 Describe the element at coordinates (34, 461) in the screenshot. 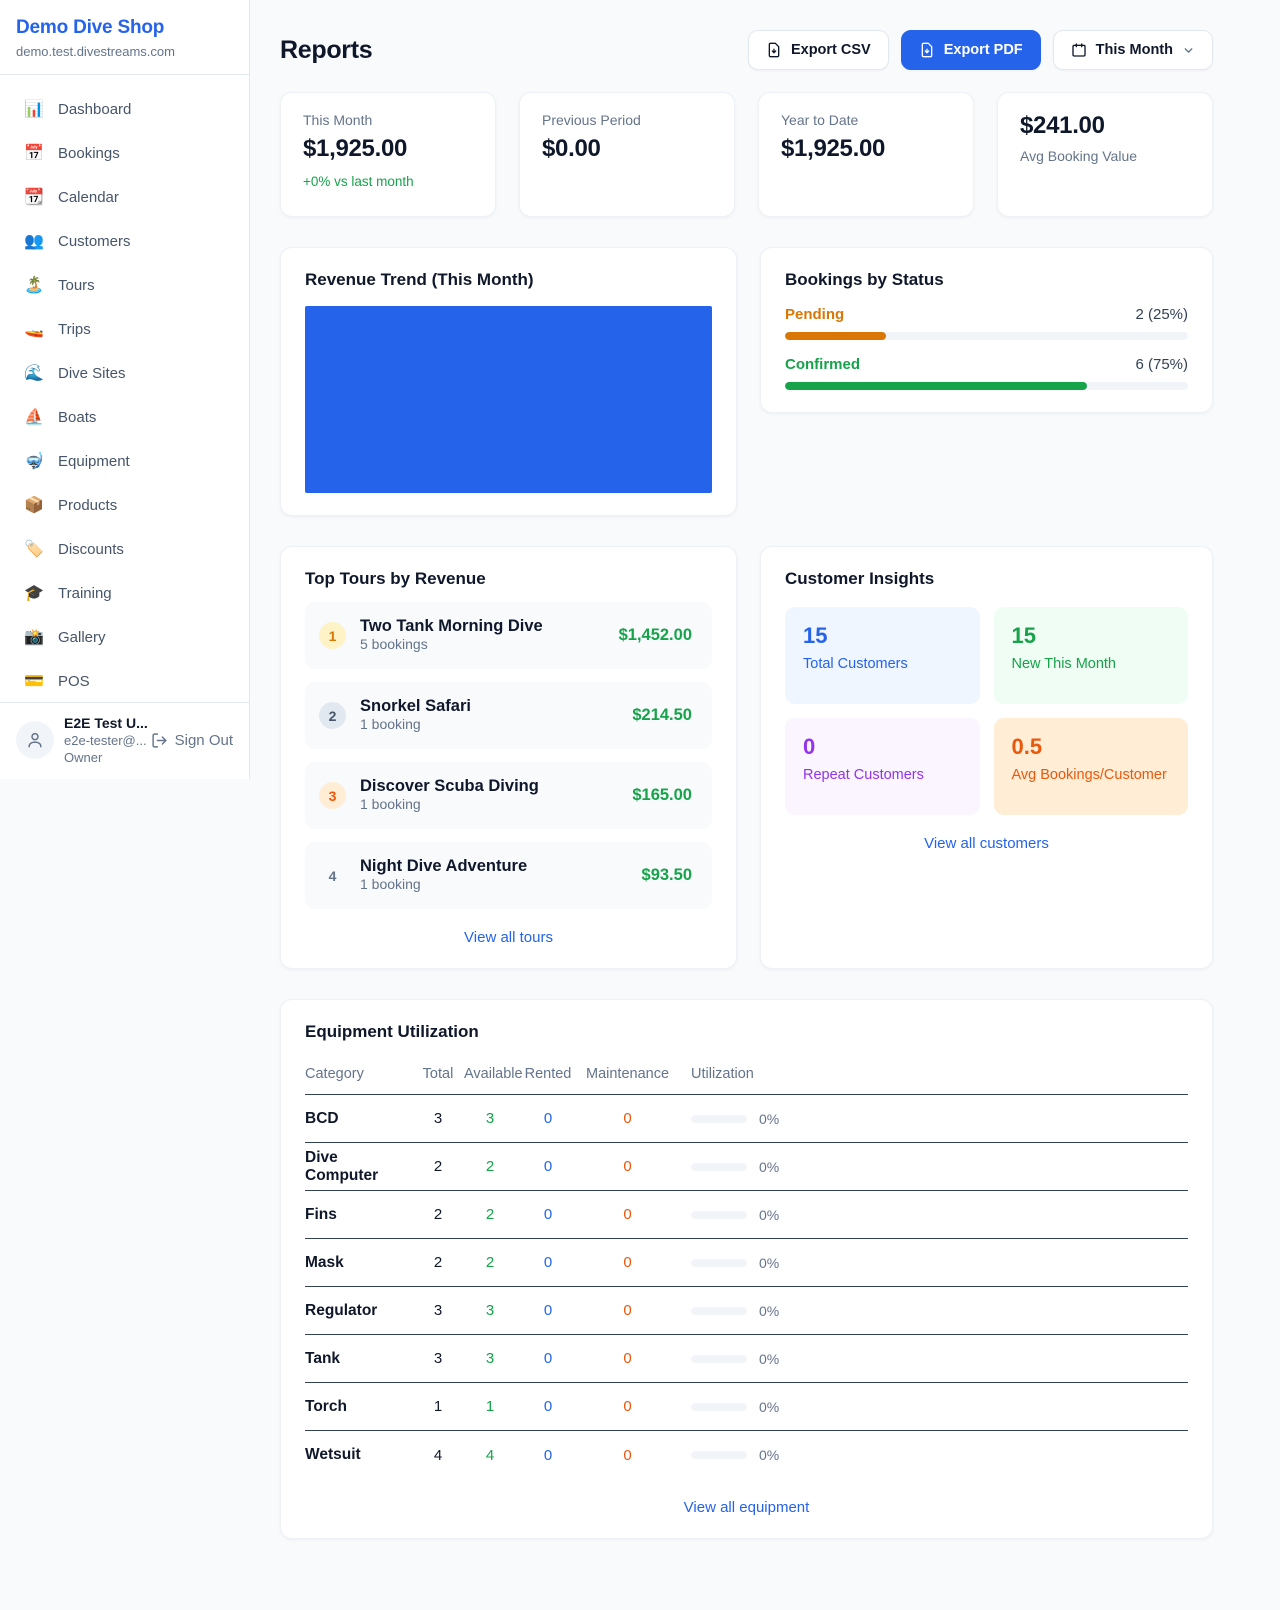

I see `dive-mask-icon: 🤿` at that location.